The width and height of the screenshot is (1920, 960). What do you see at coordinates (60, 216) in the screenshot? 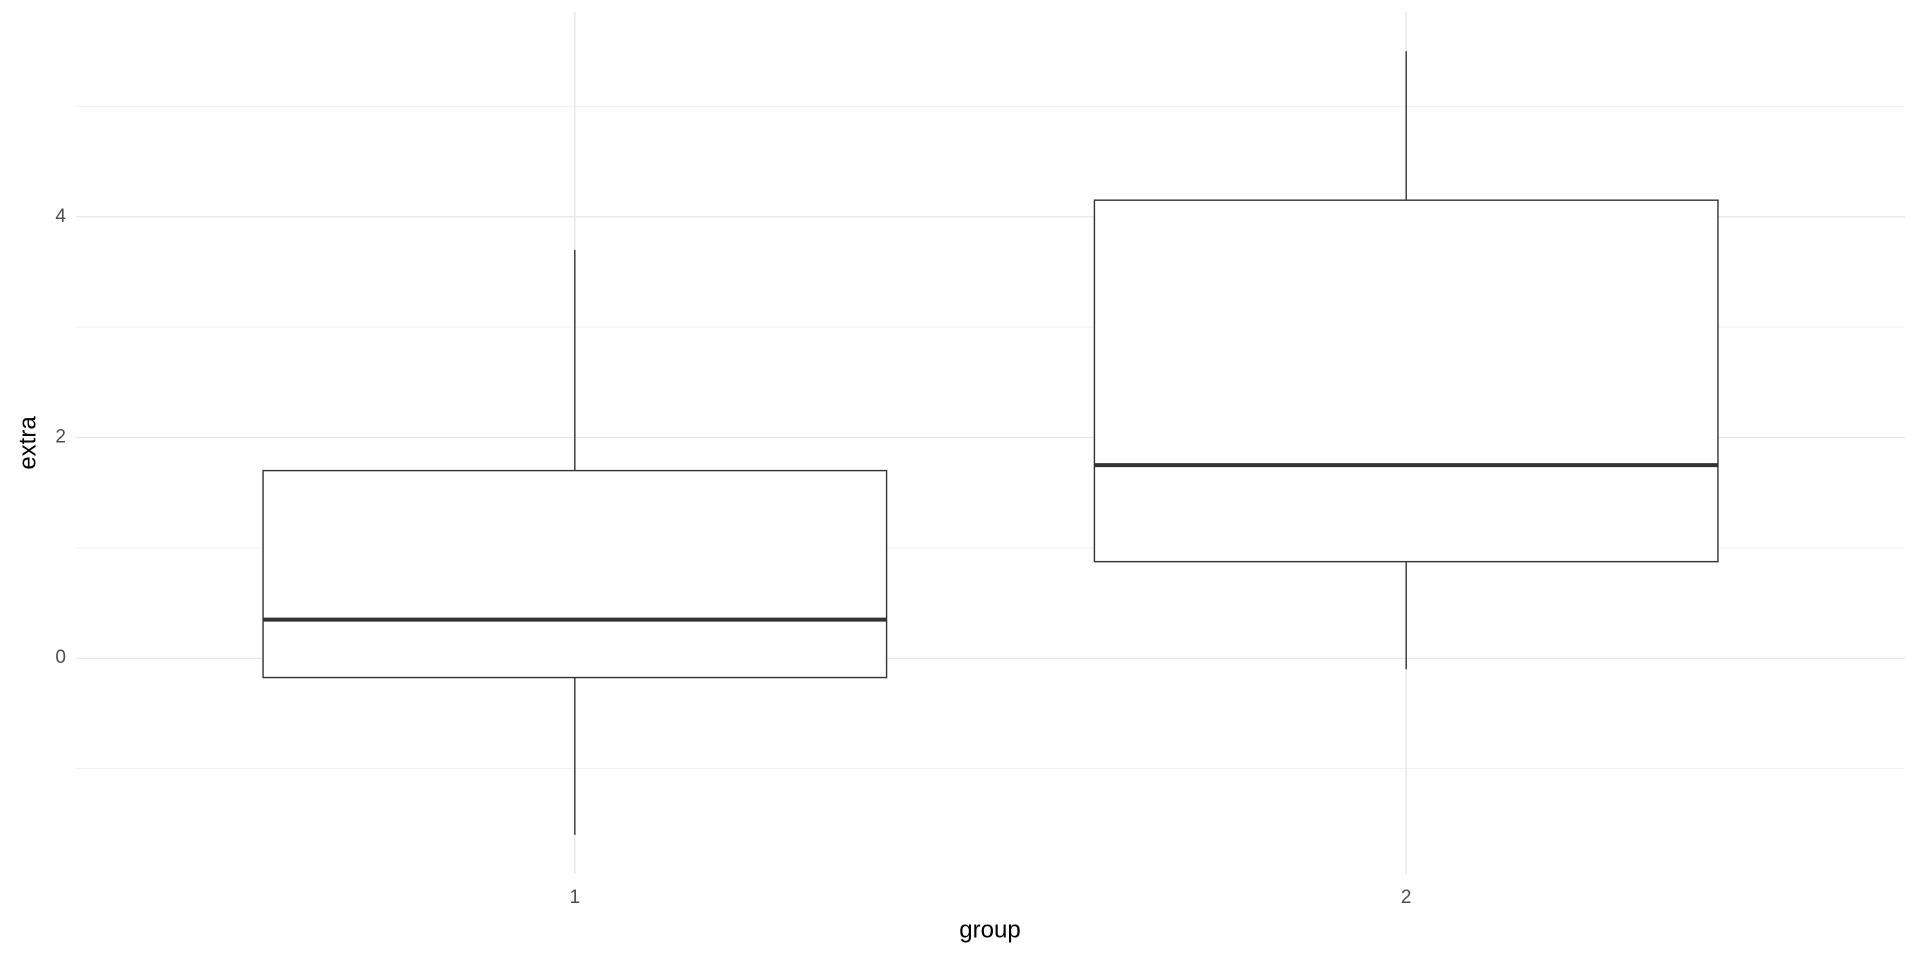
I see `y-tick-label: 4` at bounding box center [60, 216].